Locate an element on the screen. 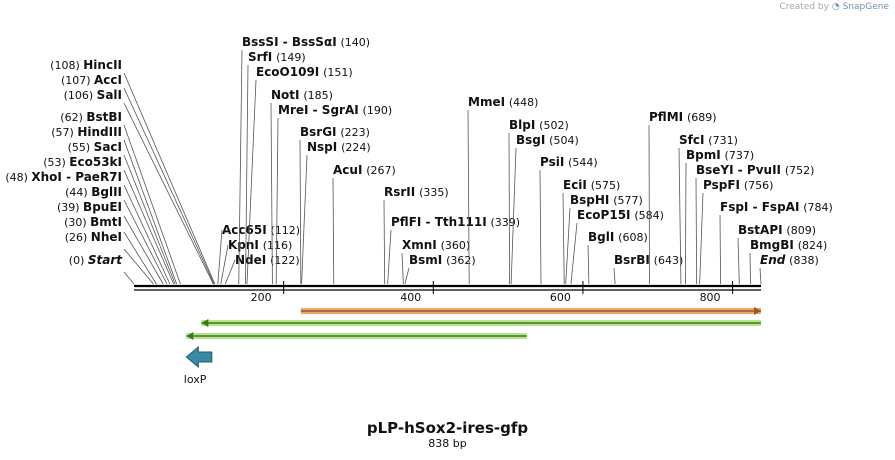 The height and width of the screenshot is (460, 895). site-mmei: MmeI (448) is located at coordinates (502, 190).